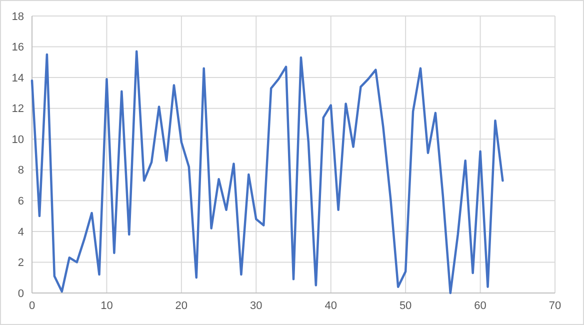 The width and height of the screenshot is (584, 325). Describe the element at coordinates (21, 202) in the screenshot. I see `y-tick-label: 6` at that location.